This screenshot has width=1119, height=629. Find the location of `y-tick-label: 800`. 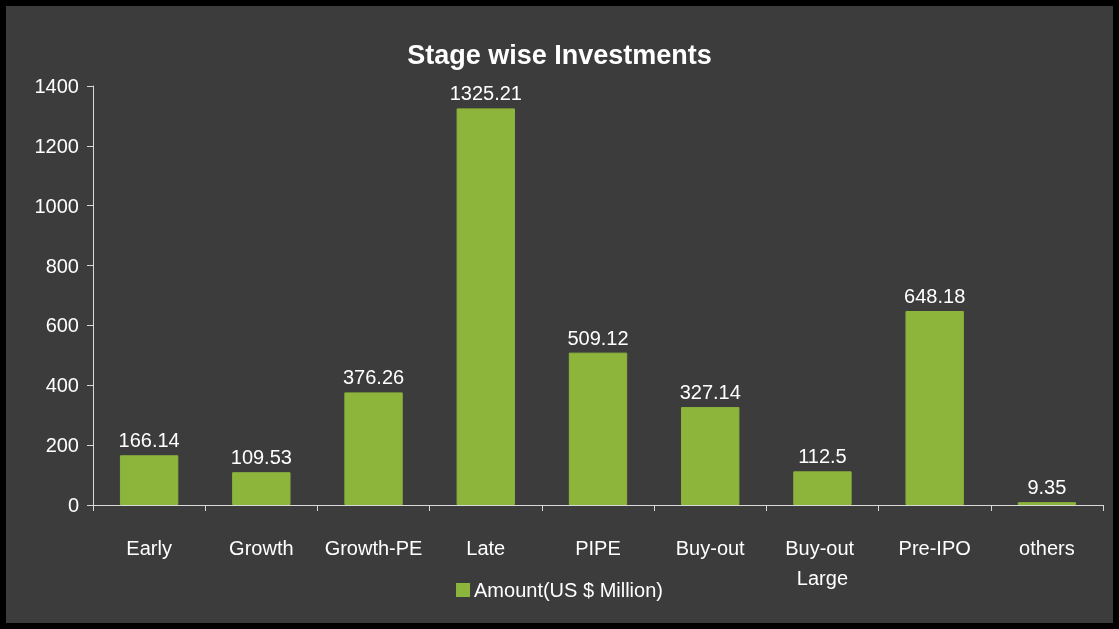

y-tick-label: 800 is located at coordinates (62, 265).